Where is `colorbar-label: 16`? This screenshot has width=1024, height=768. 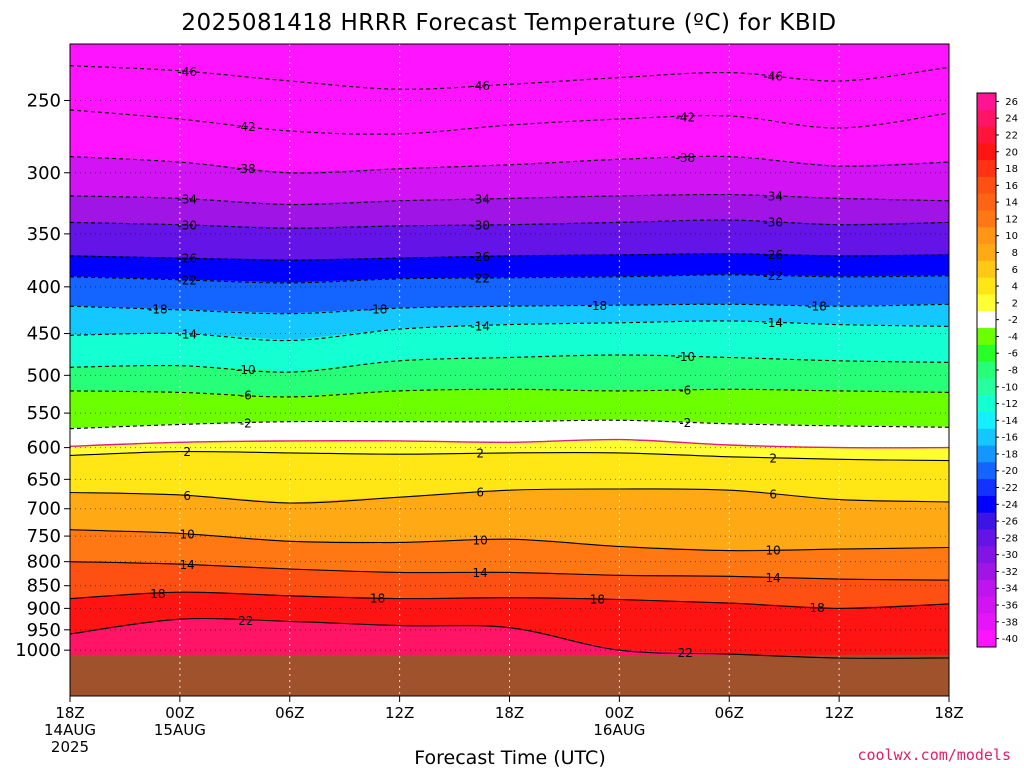
colorbar-label: 16 is located at coordinates (1011, 186).